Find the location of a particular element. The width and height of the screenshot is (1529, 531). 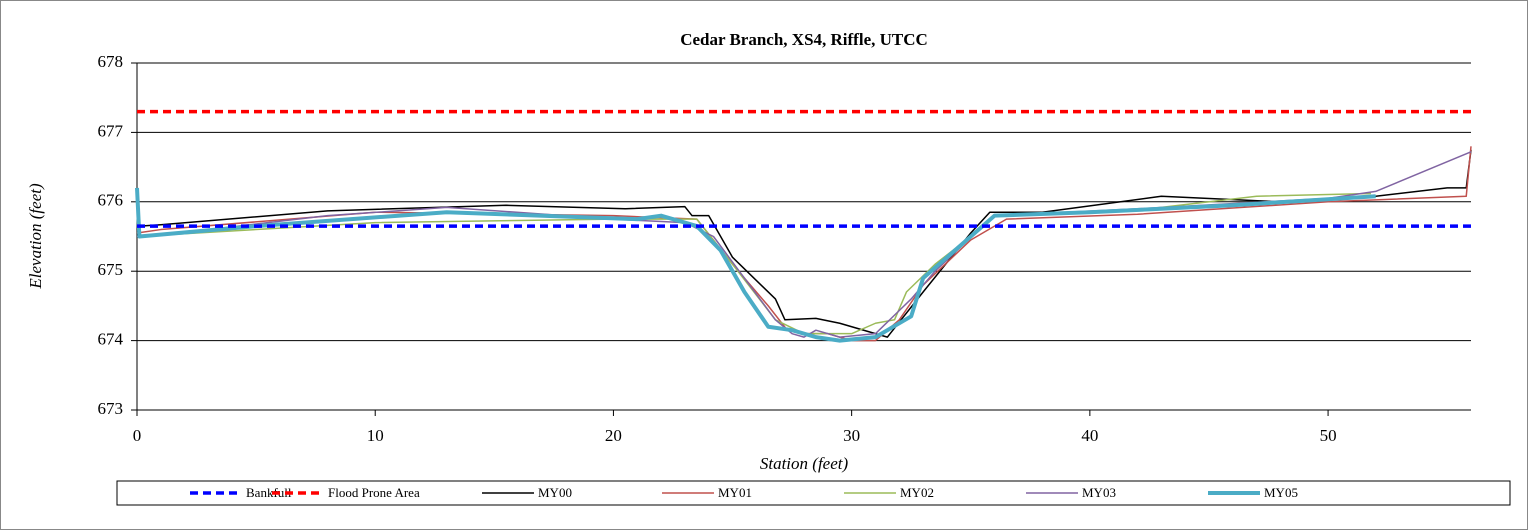

legend-label: MY03 is located at coordinates (1099, 492).